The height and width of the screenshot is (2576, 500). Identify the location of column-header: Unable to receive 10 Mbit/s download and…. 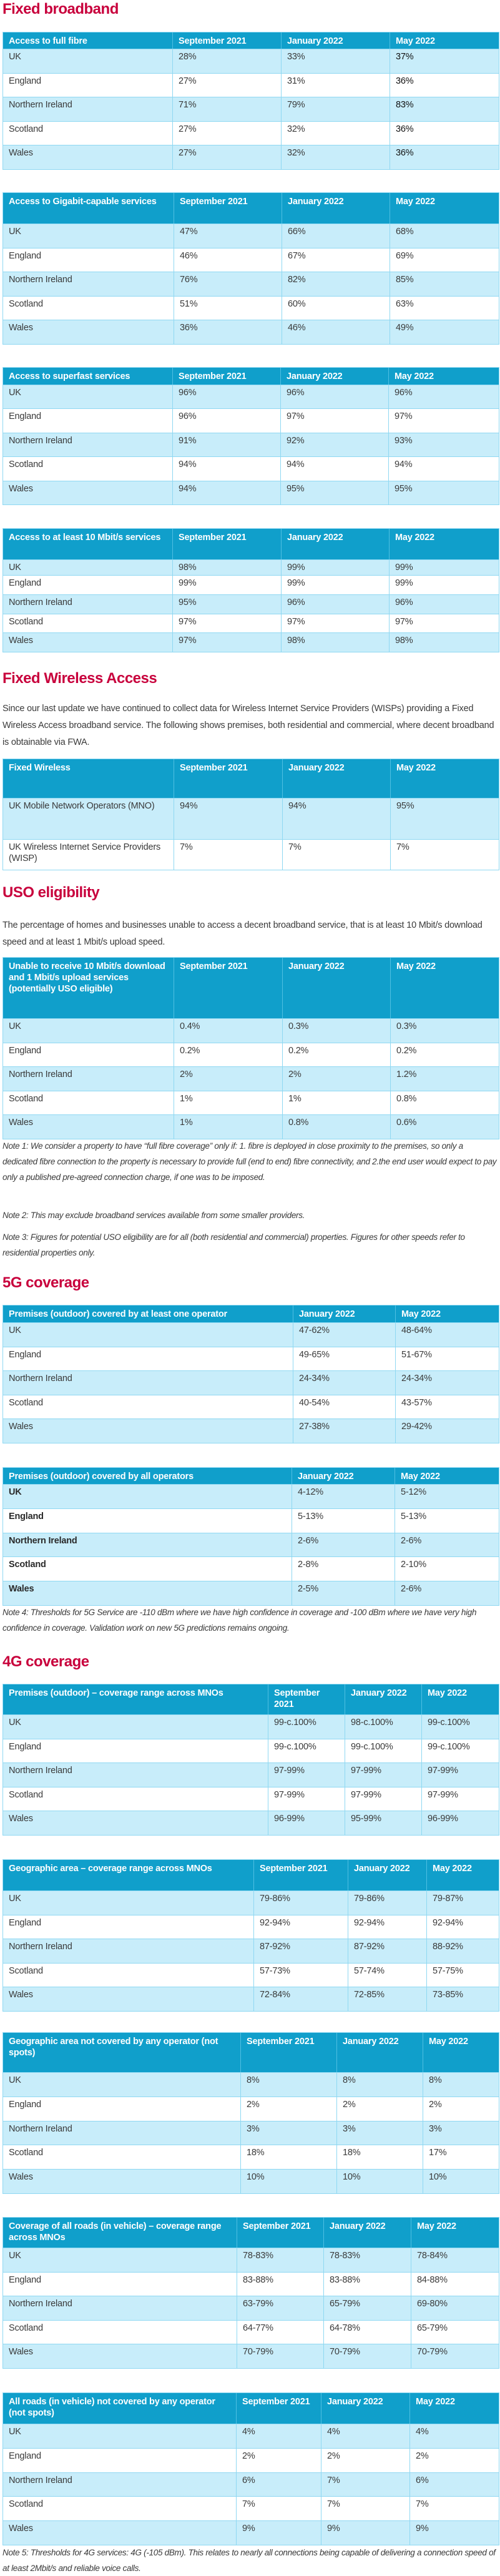
(87, 977).